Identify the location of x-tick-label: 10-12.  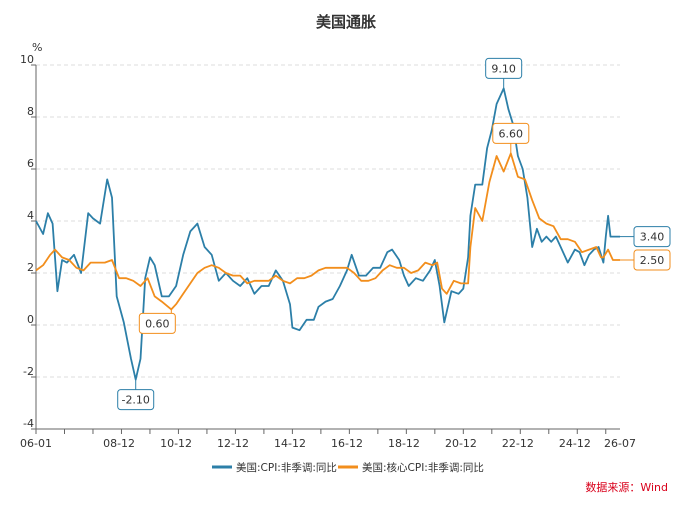
(176, 443).